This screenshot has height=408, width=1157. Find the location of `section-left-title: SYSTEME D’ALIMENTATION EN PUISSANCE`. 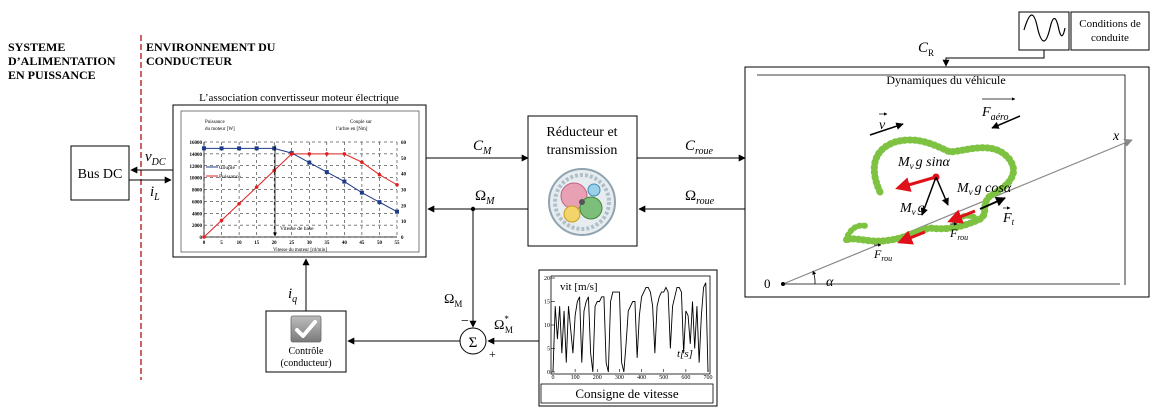

section-left-title: SYSTEME D’ALIMENTATION EN PUISSANCE is located at coordinates (62, 61).